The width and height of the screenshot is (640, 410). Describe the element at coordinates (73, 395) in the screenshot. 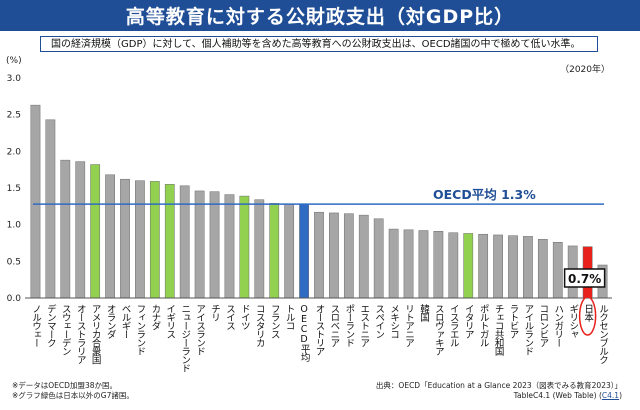

I see `footnote-g7: ※グラフ緑色は日本以外のG7諸国。` at that location.